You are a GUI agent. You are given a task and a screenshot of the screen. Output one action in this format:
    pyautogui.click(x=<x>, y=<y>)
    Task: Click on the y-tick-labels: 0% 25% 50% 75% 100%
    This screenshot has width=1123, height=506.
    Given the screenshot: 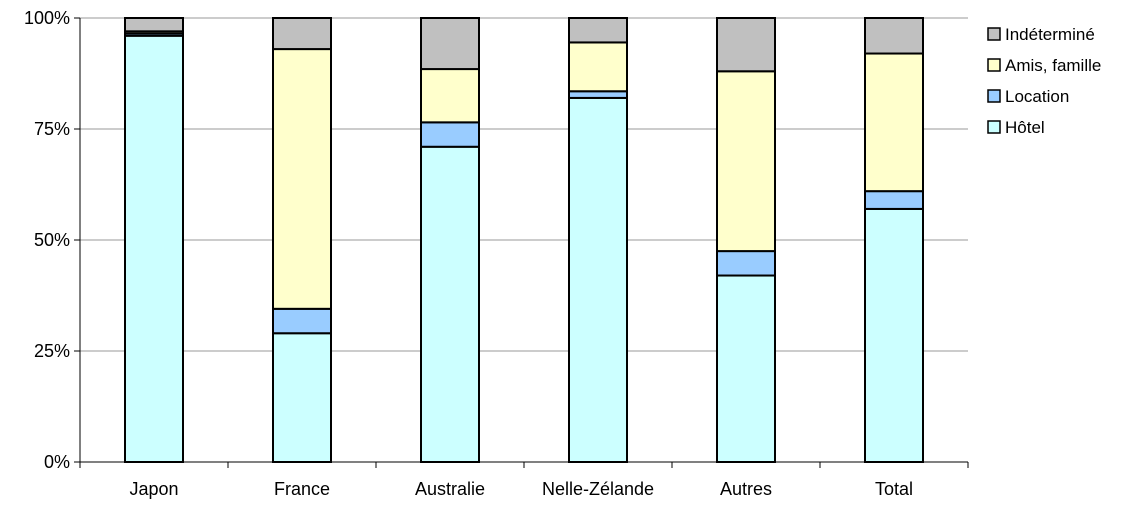 What is the action you would take?
    pyautogui.click(x=47, y=240)
    